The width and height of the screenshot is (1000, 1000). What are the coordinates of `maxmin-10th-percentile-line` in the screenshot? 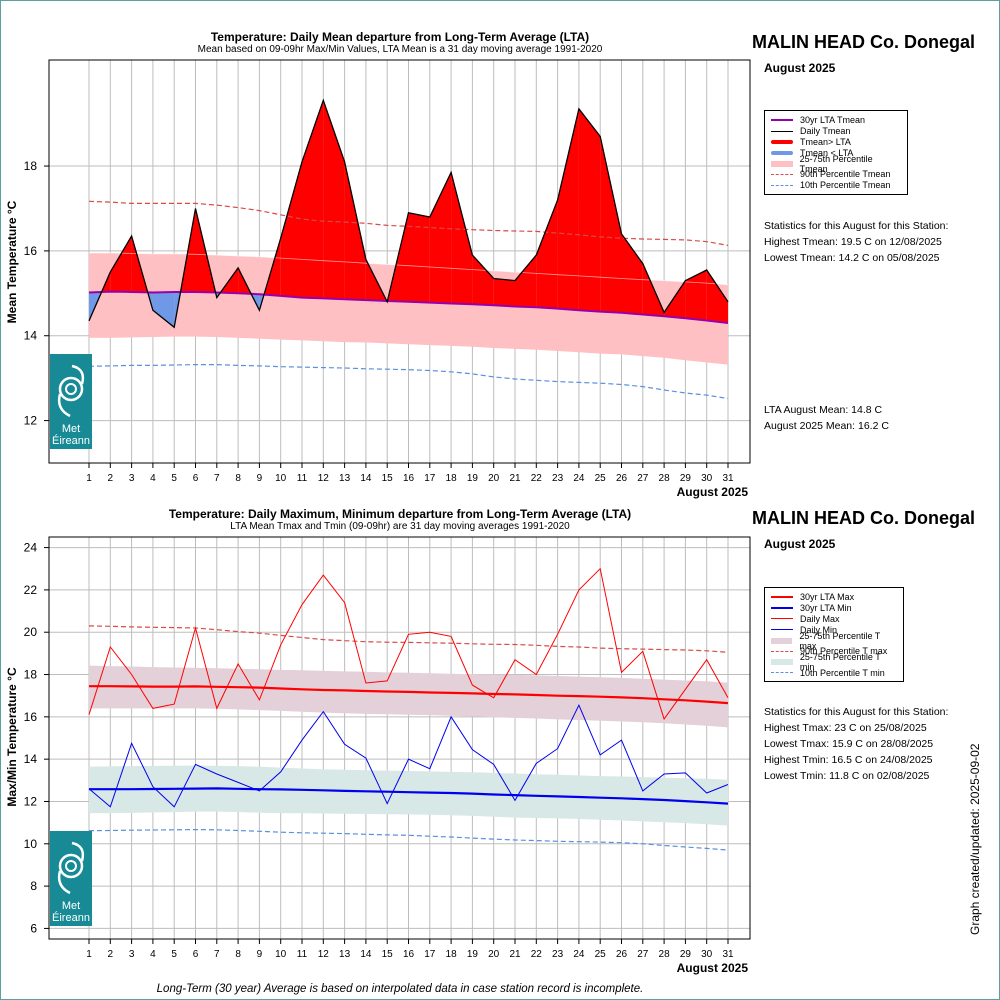 It's located at (408, 839).